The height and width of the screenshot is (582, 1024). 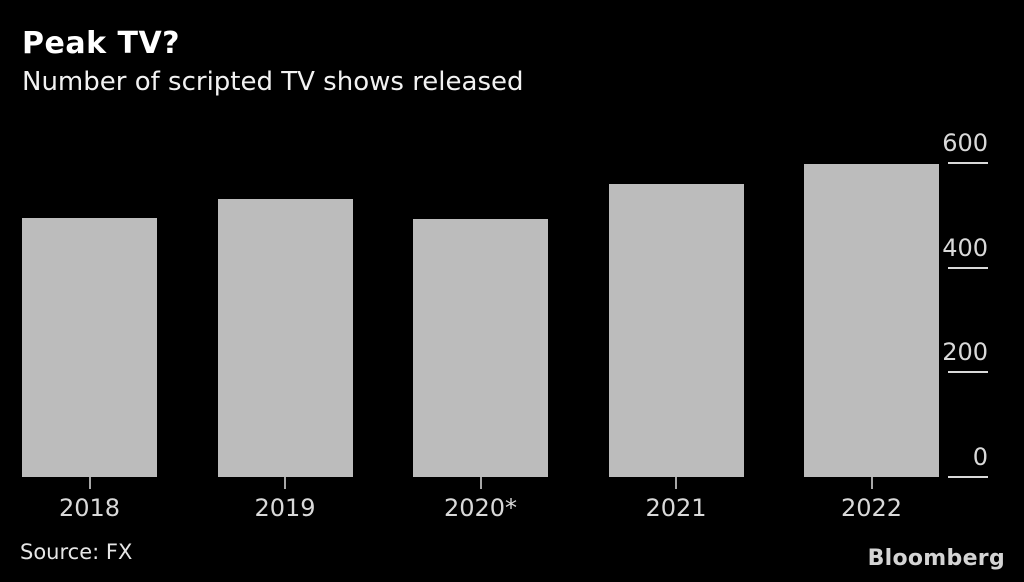 I want to click on x-tick-label: 2021, so click(x=676, y=508).